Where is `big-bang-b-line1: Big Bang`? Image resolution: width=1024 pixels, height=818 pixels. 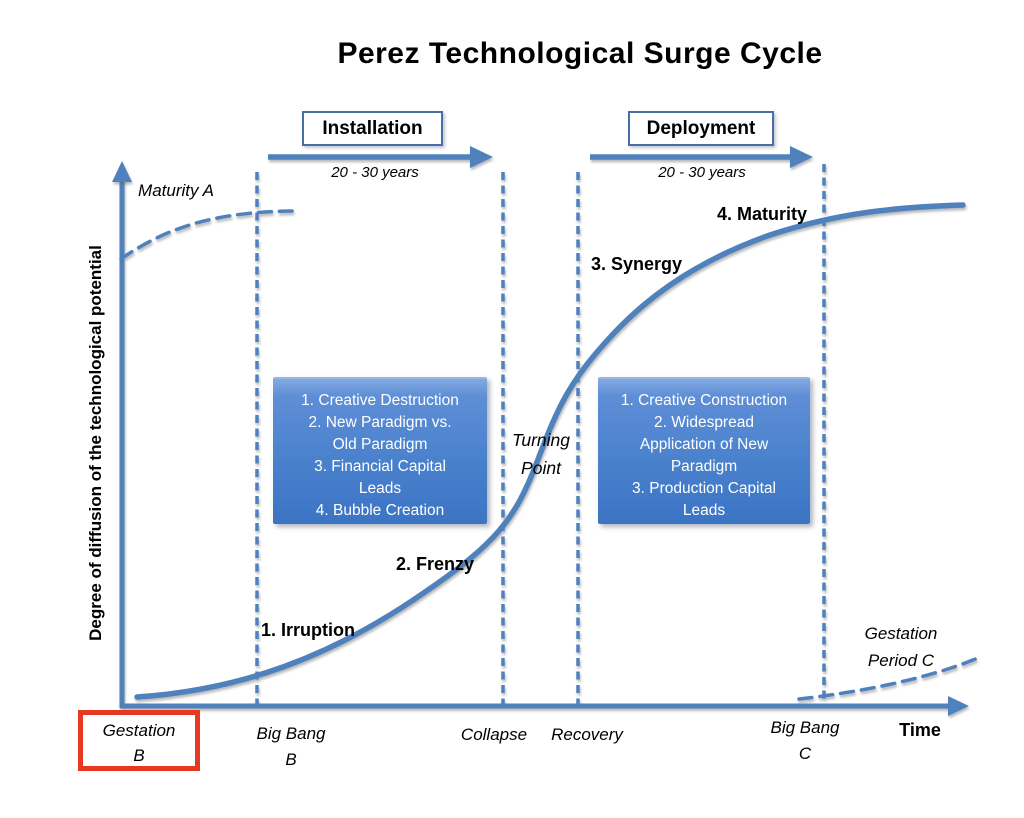 big-bang-b-line1: Big Bang is located at coordinates (291, 733).